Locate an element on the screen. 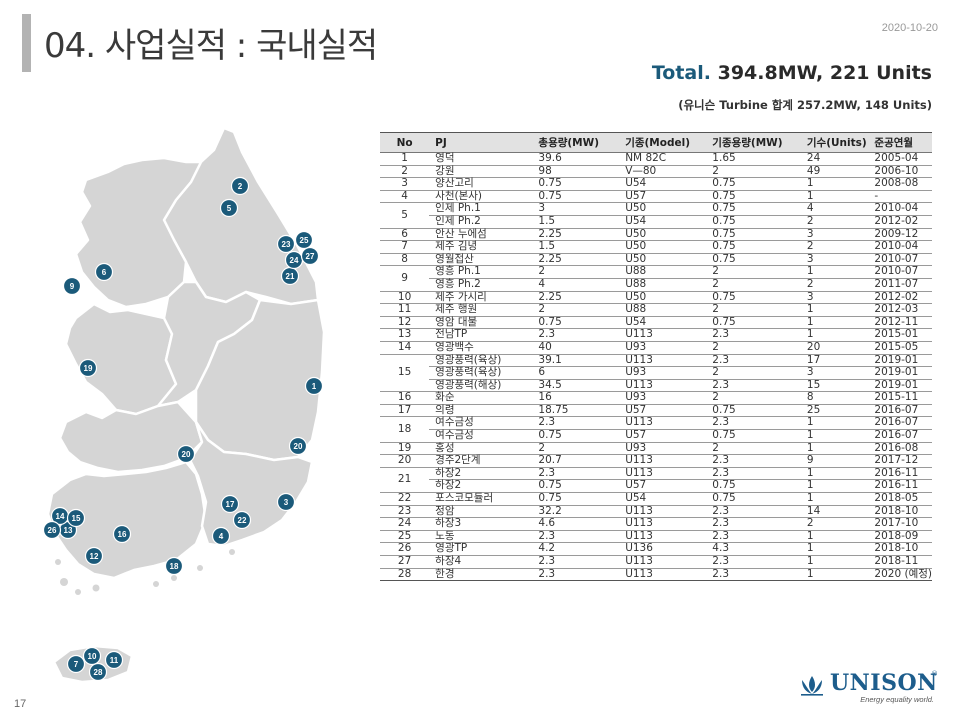 Image resolution: width=960 pixels, height=720 pixels. table-row: 27 하장4 2.3 U113 2.3 1 2018-11 is located at coordinates (656, 562).